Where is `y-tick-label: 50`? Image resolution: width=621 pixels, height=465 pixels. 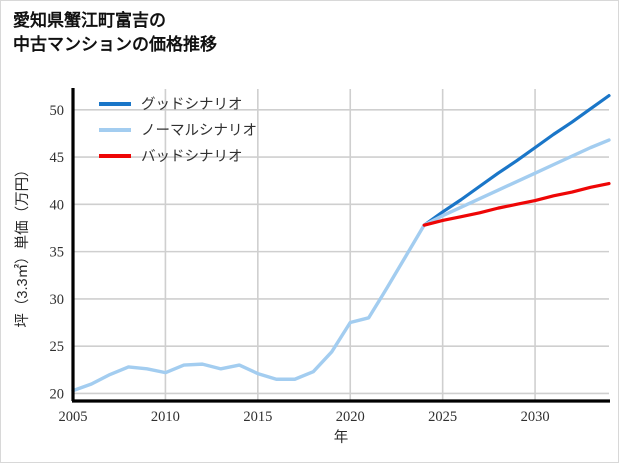 y-tick-label: 50 is located at coordinates (57, 111).